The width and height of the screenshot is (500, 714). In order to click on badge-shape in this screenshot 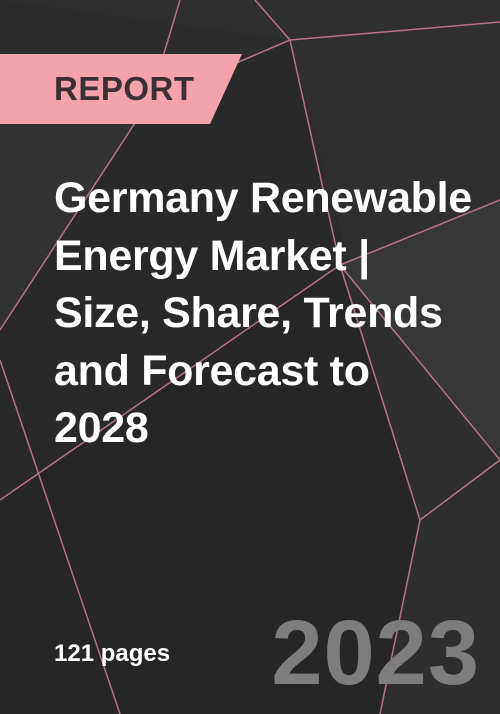, I will do `click(121, 89)`.